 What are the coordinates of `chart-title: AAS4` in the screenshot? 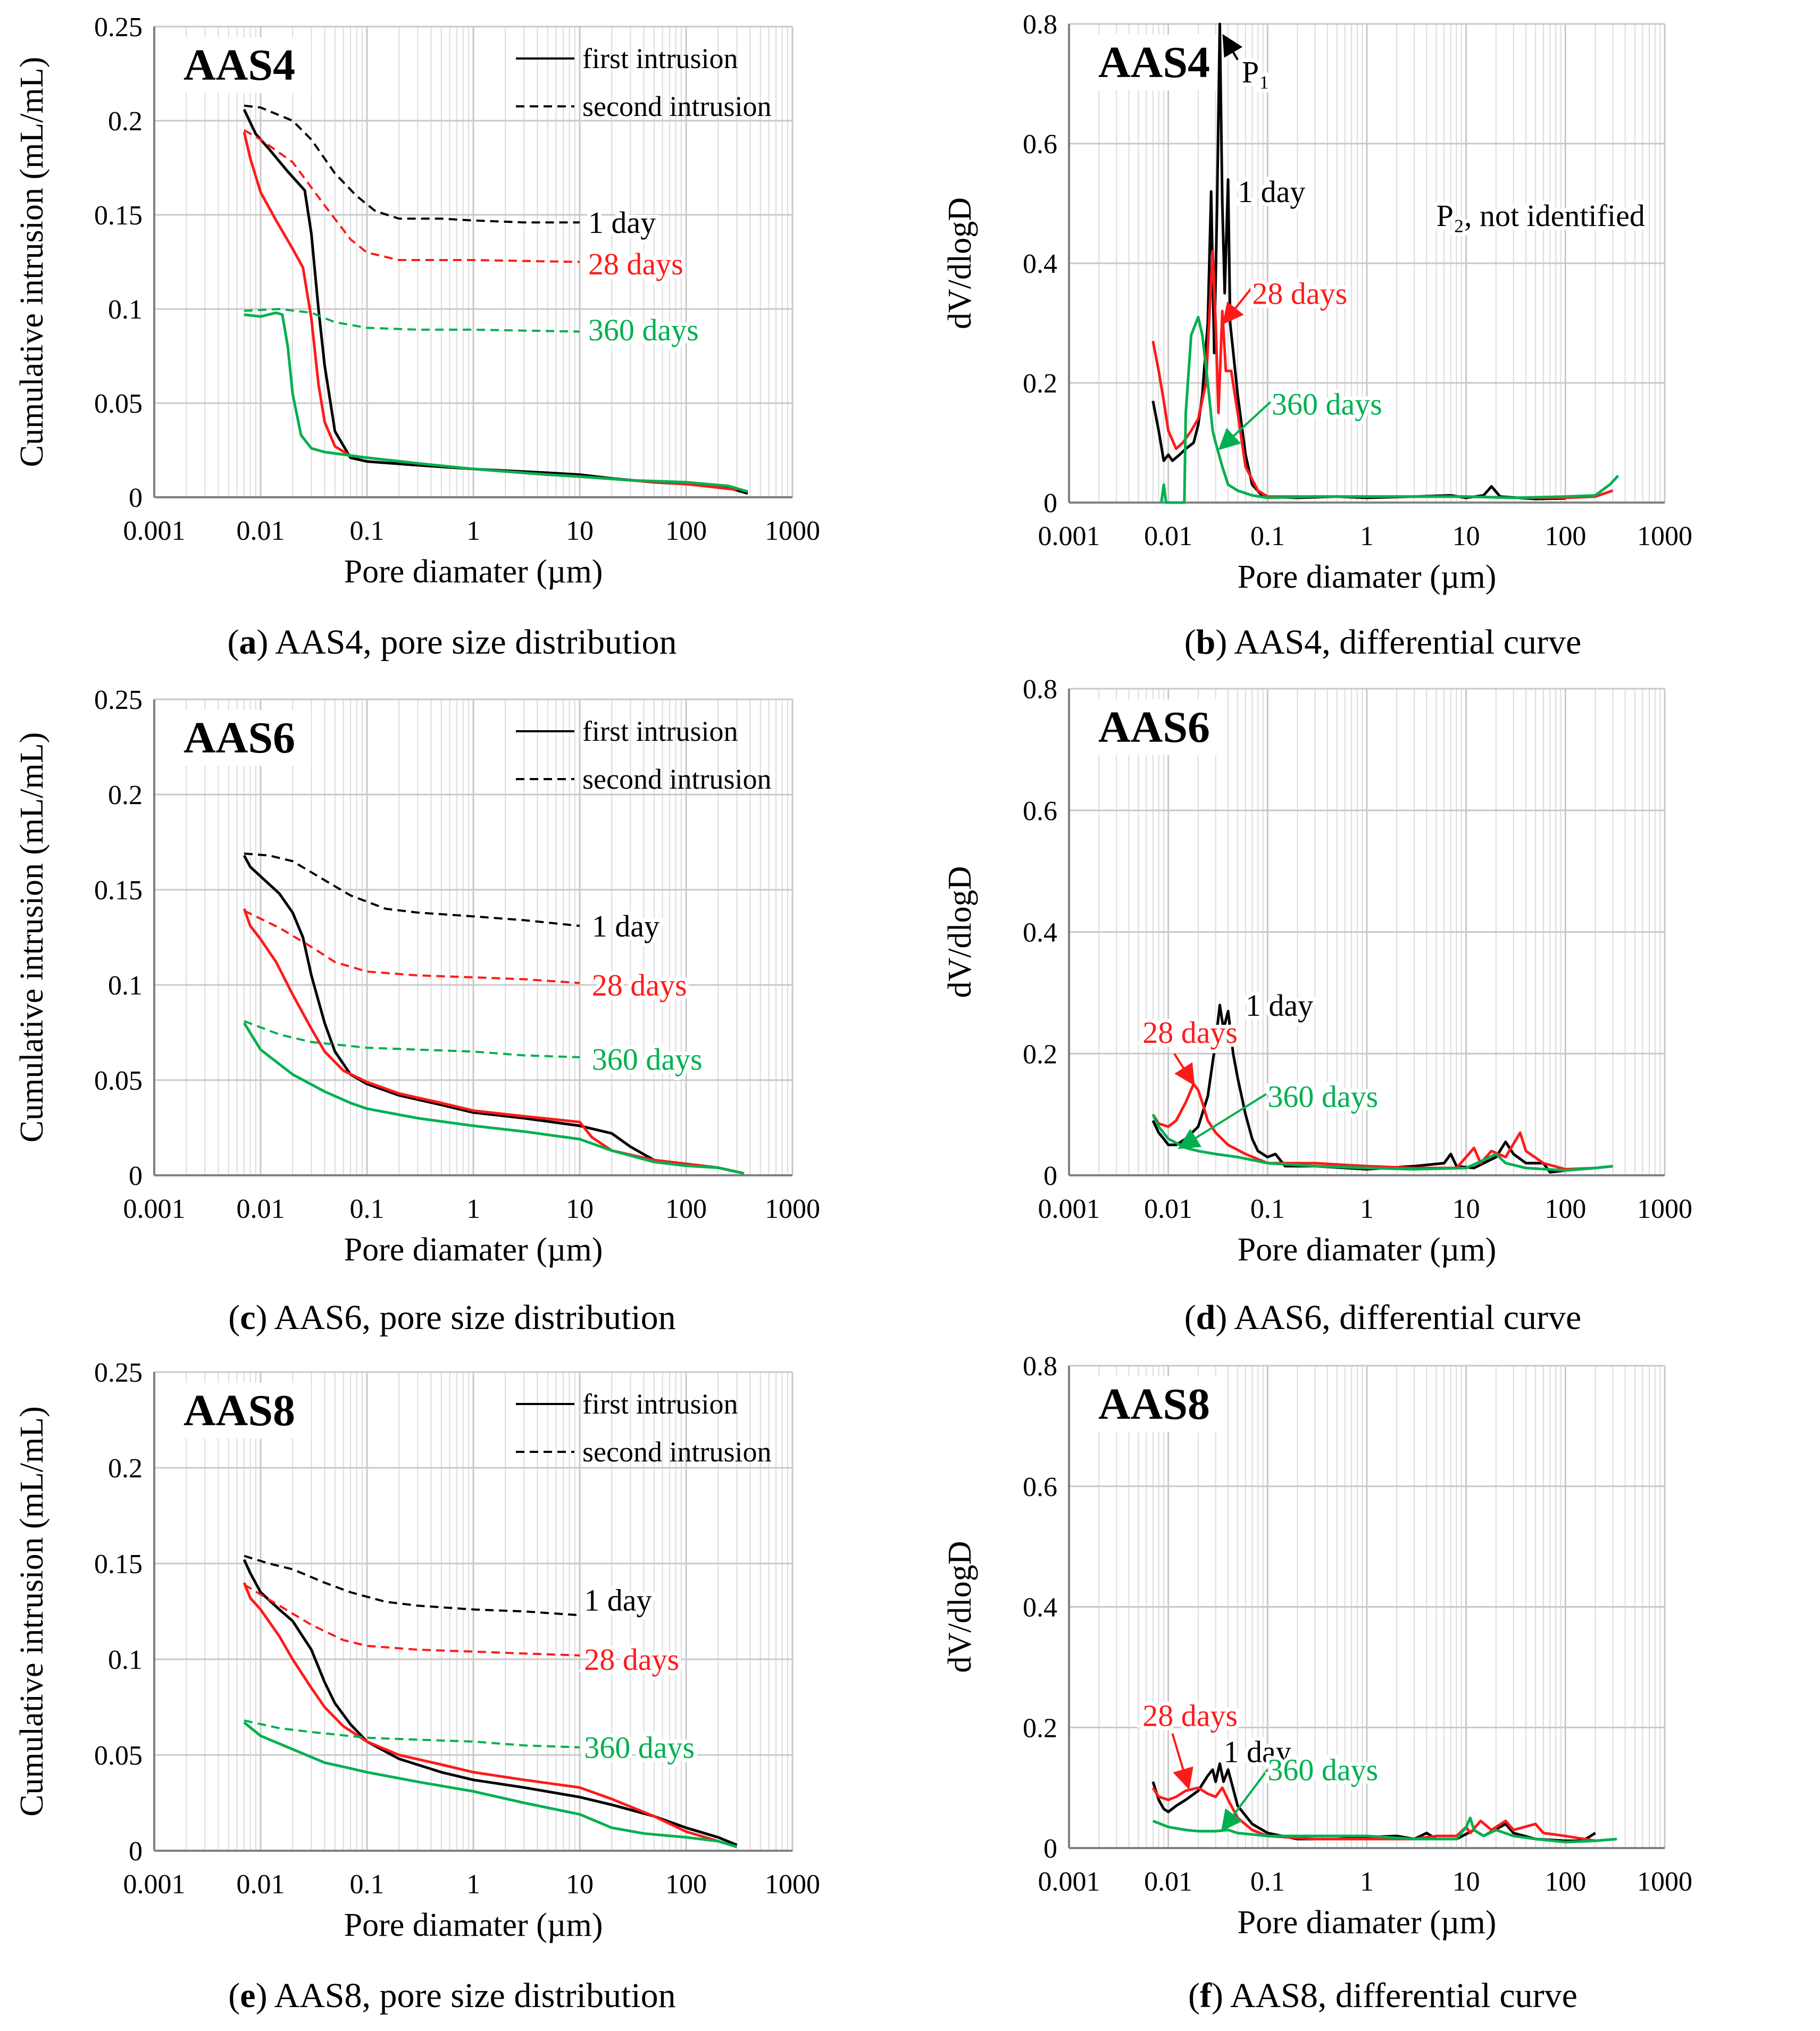 It's located at (239, 65).